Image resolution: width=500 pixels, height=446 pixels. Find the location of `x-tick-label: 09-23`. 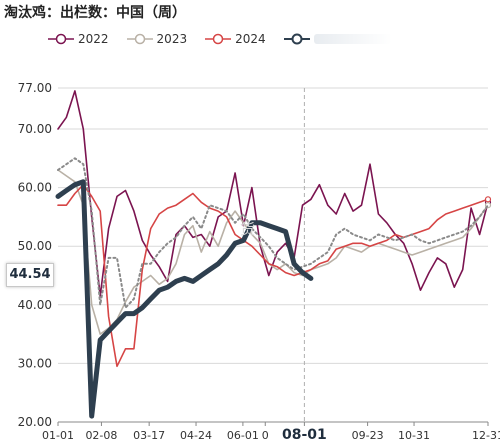

x-tick-label: 09-23 is located at coordinates (368, 435).